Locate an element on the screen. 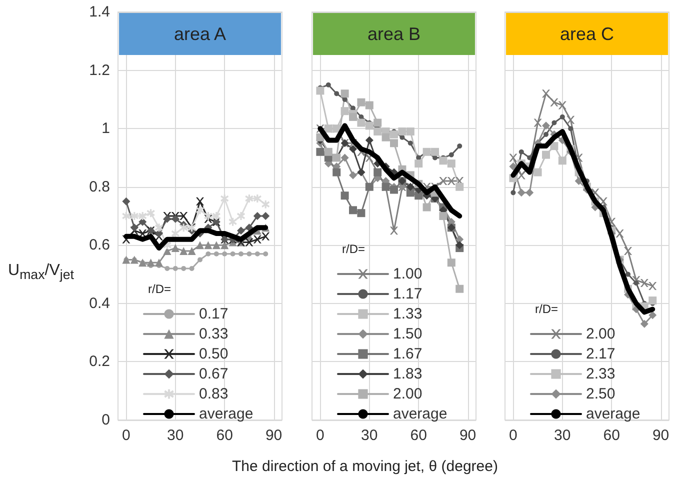  y-tick-label: 1 is located at coordinates (106, 129).